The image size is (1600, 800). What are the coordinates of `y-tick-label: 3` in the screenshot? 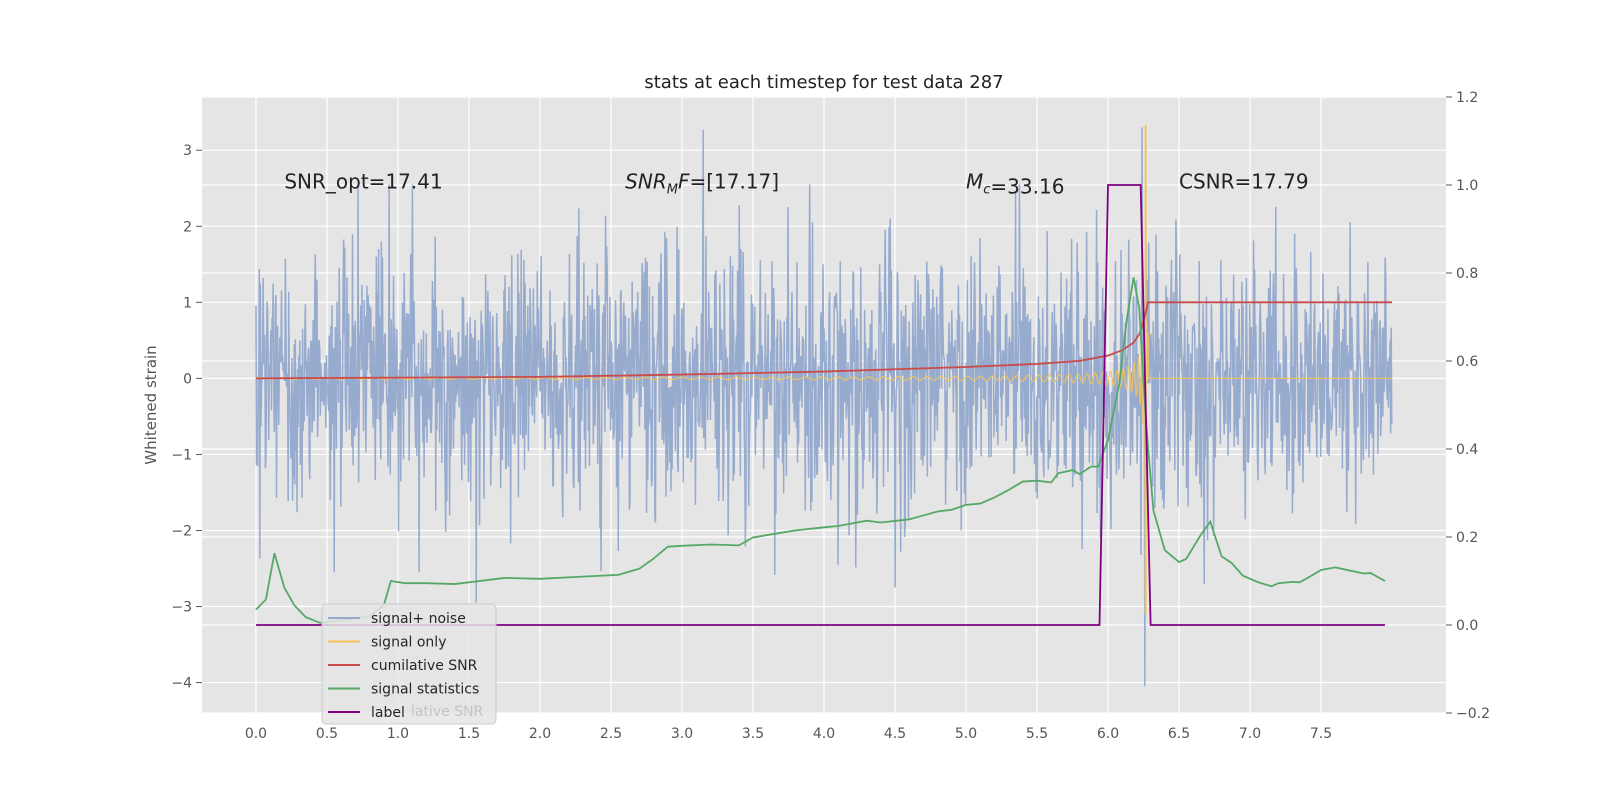 It's located at (187, 151).